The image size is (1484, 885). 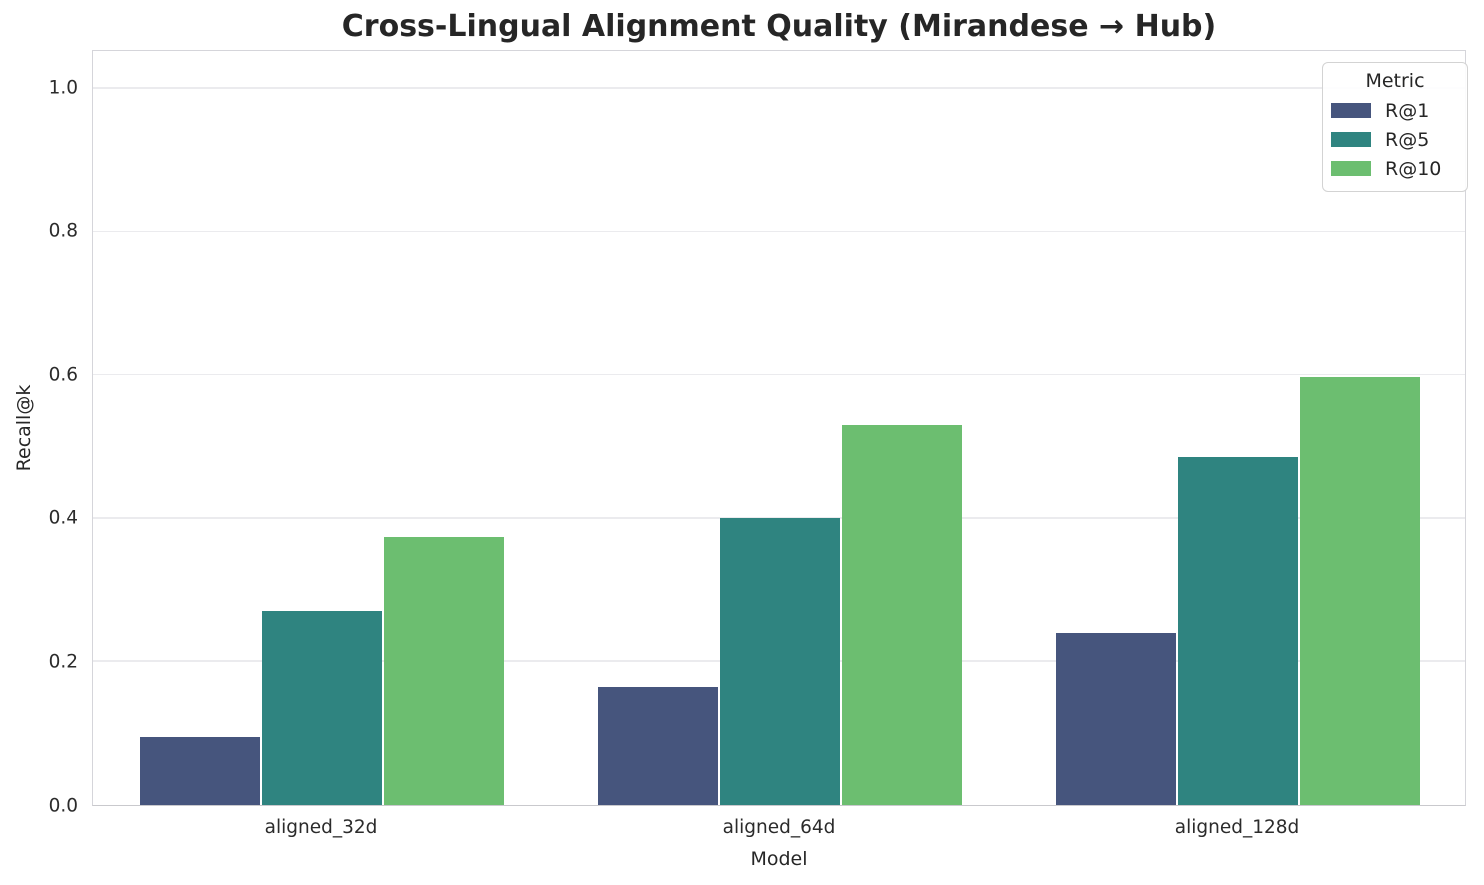 I want to click on legend-label: R@10, so click(x=1413, y=168).